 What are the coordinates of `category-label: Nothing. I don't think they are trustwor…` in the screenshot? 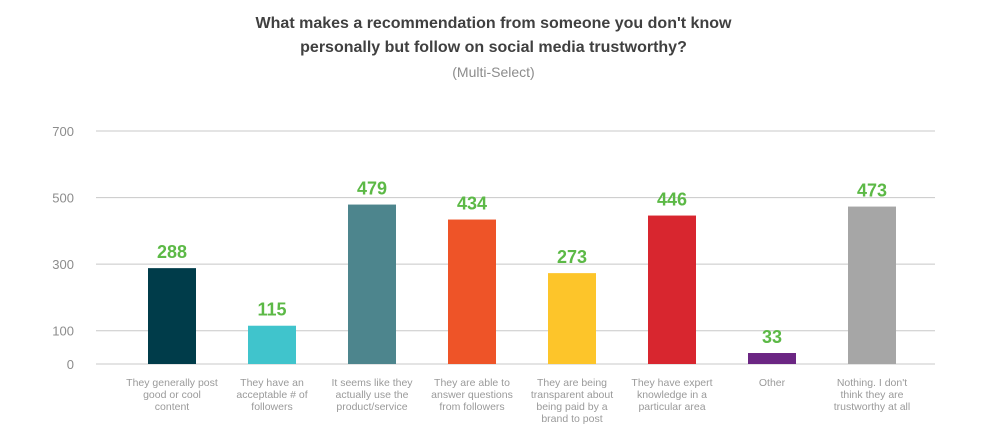 It's located at (872, 395).